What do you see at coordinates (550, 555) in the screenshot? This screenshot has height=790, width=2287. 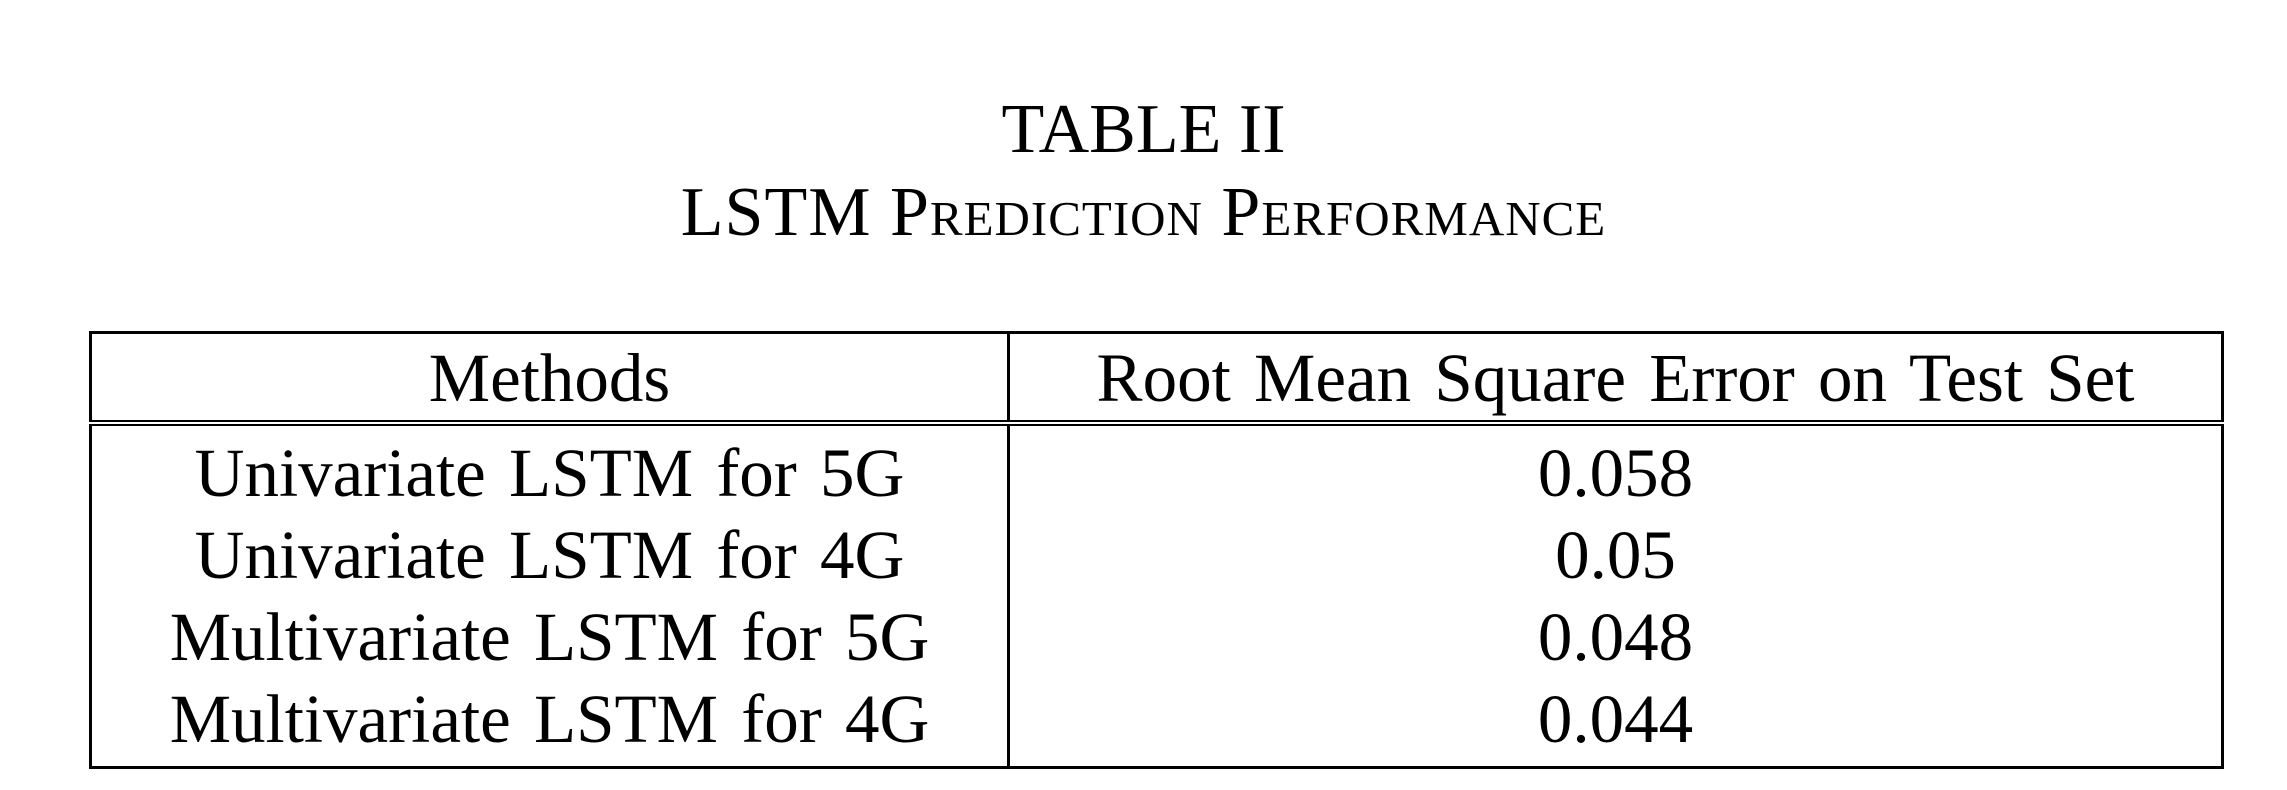 I see `method-cell: Univariate LSTM for 4G` at bounding box center [550, 555].